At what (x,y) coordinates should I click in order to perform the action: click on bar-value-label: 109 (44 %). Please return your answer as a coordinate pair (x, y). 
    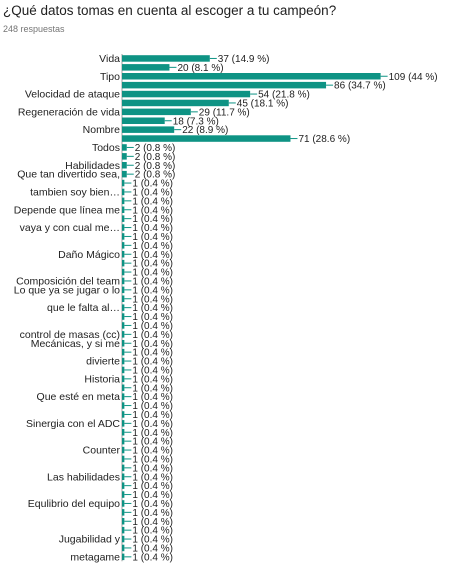
    Looking at the image, I should click on (413, 77).